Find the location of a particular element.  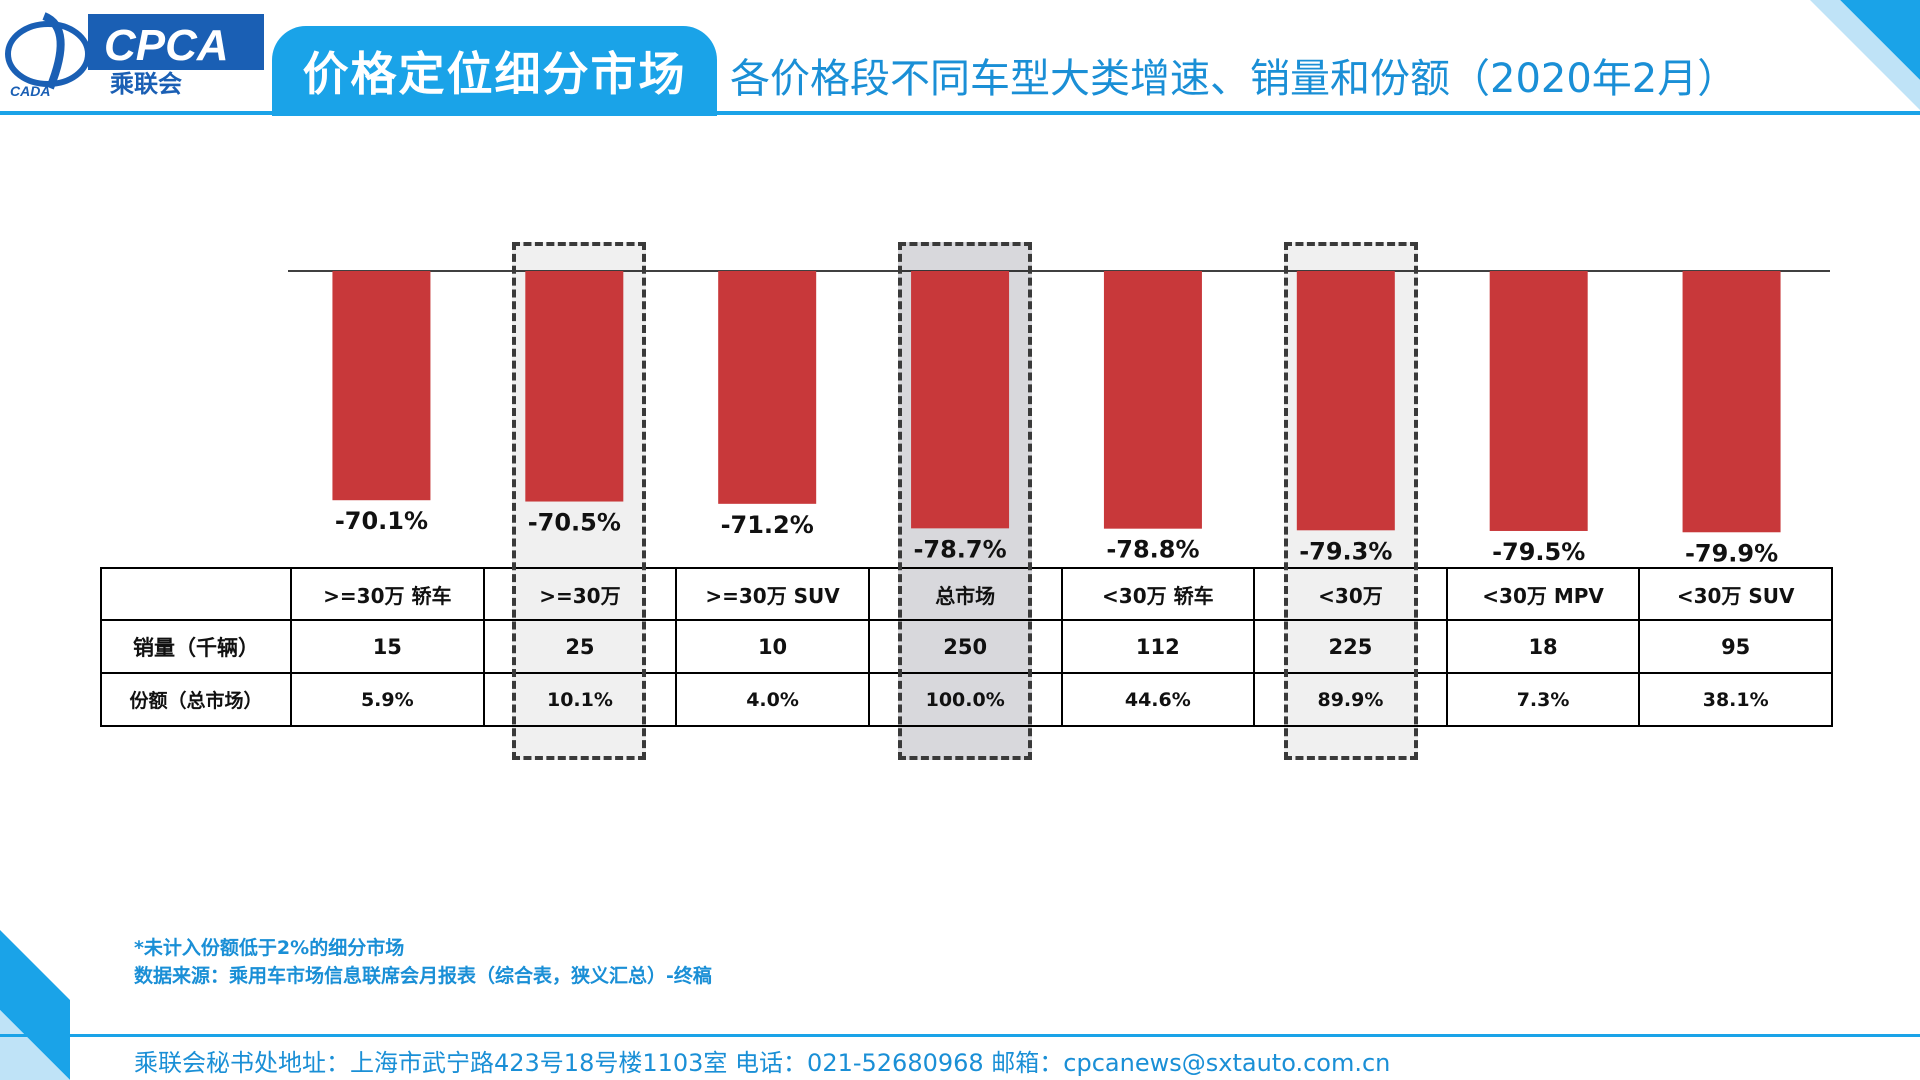

table-header-cell is located at coordinates (196, 594).